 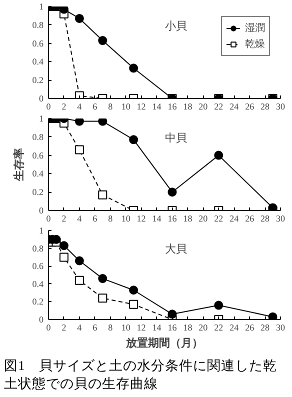 I want to click on annotation: 小貝, so click(x=176, y=25).